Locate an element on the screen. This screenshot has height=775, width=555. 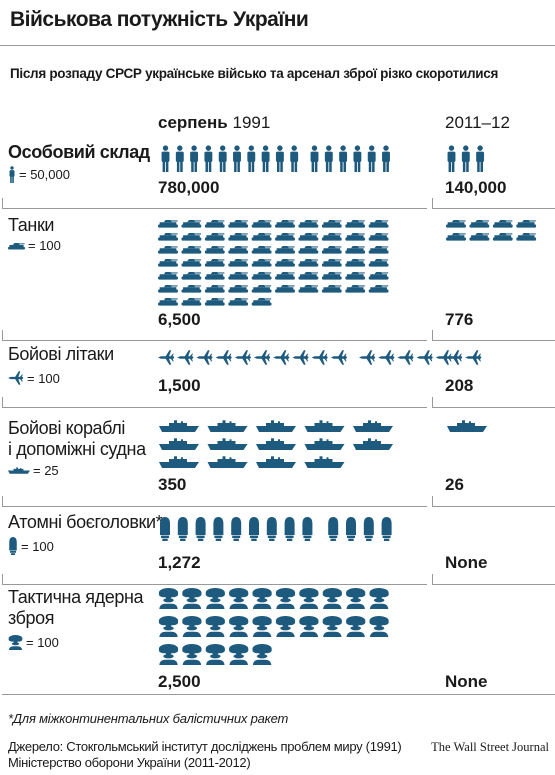
column-header-1991-prefix: серпень is located at coordinates (193, 122).